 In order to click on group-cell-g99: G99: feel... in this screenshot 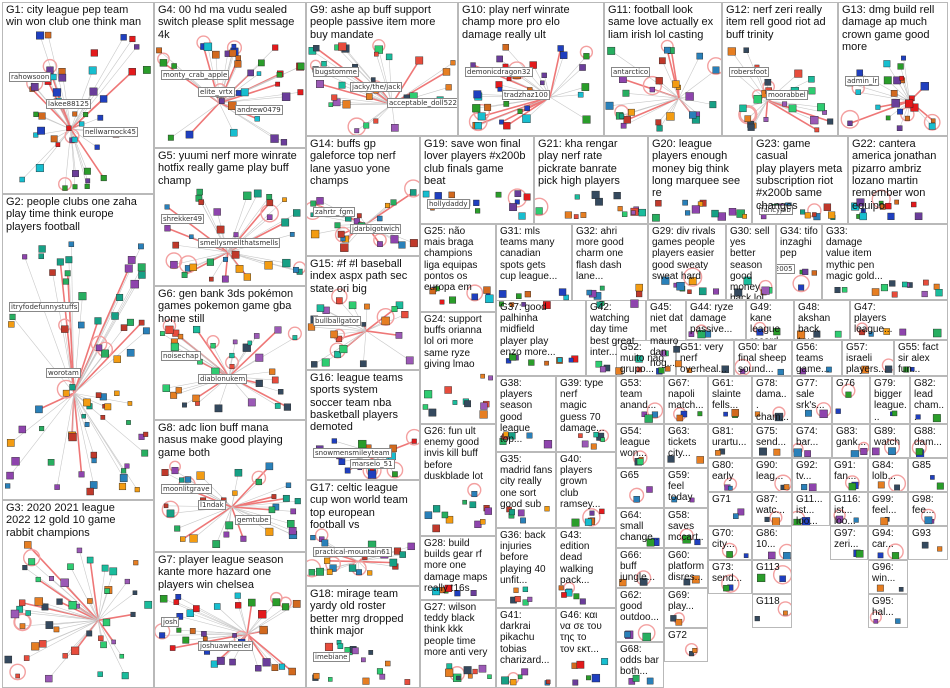, I will do `click(888, 509)`.